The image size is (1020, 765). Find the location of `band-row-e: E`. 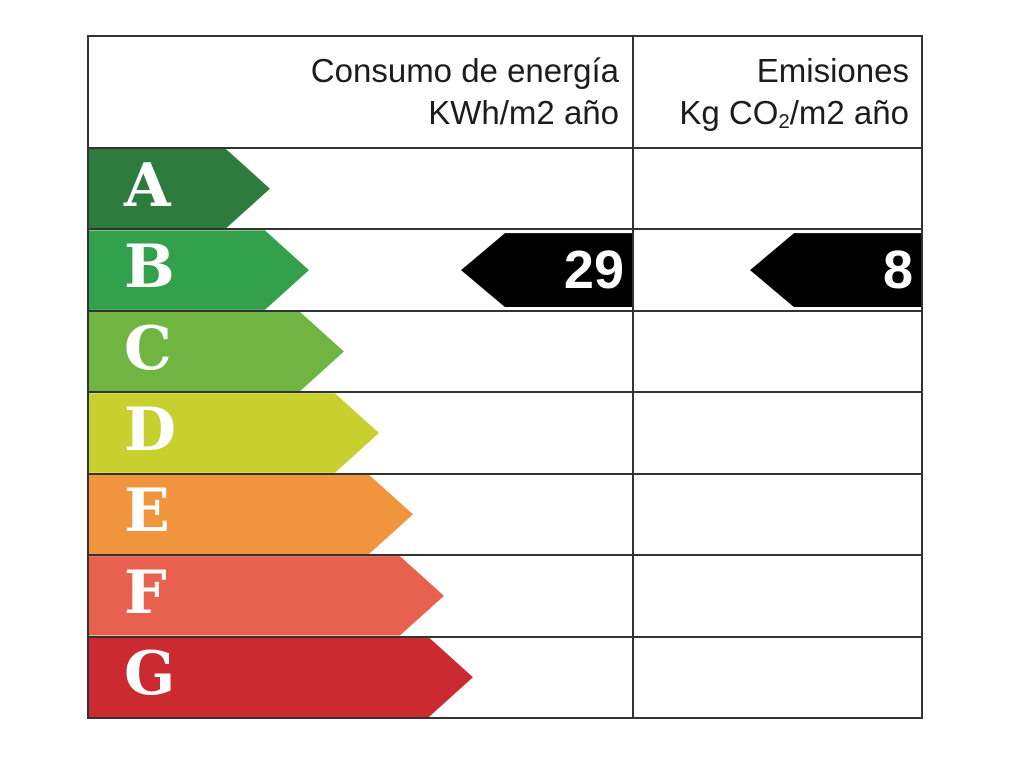

band-row-e: E is located at coordinates (505, 513).